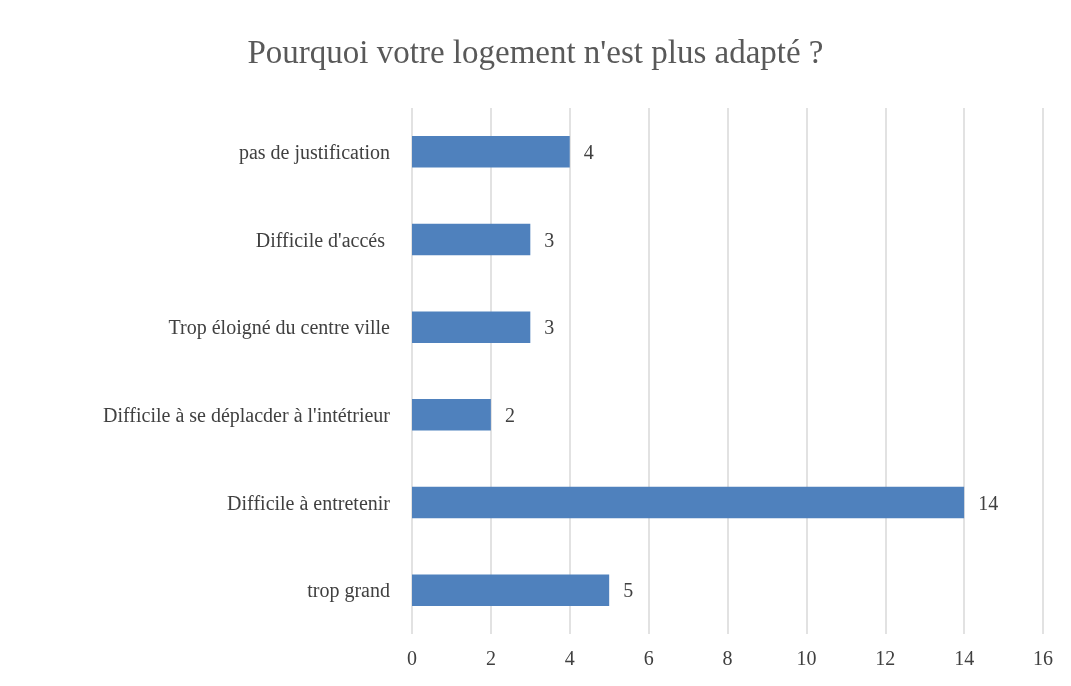 Image resolution: width=1071 pixels, height=686 pixels. Describe the element at coordinates (569, 658) in the screenshot. I see `x-tick-label: 4` at that location.